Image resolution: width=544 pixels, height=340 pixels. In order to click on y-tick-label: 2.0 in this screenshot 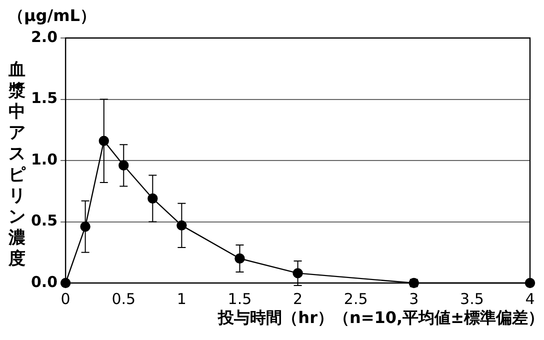, I will do `click(44, 37)`.